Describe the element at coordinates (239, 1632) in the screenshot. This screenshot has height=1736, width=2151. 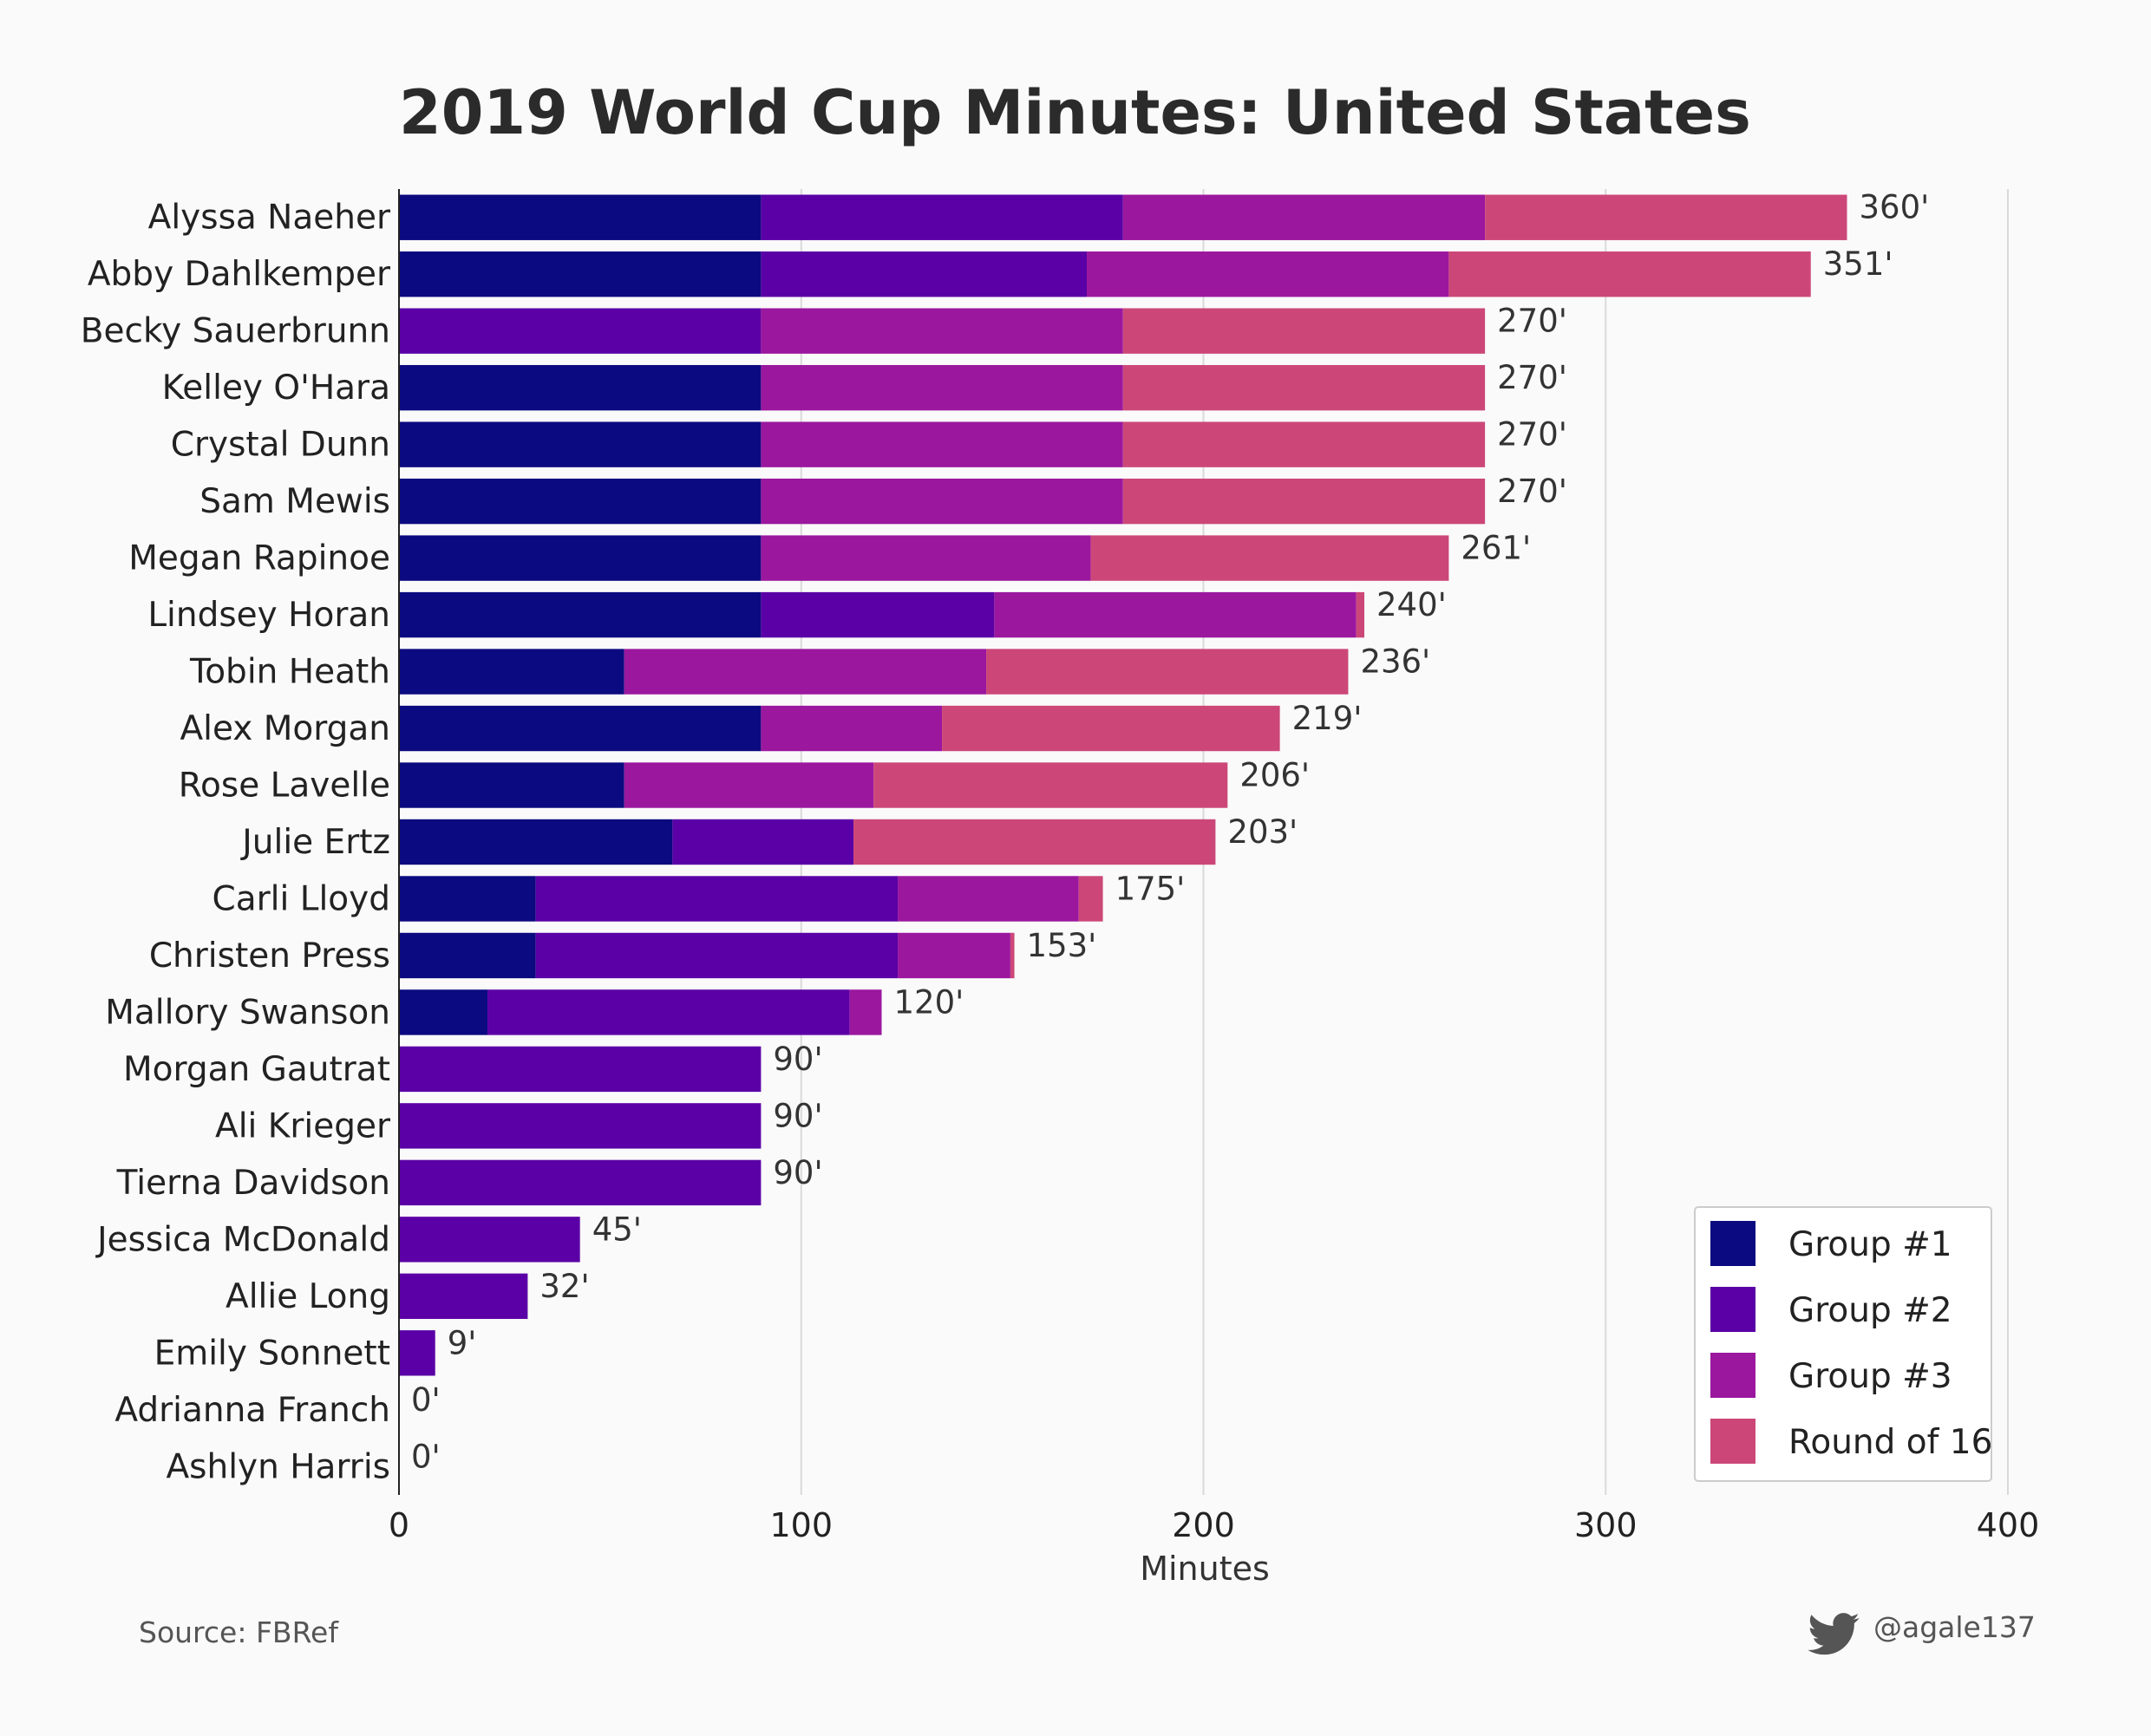
I see `source-note: Source: FBRef` at that location.